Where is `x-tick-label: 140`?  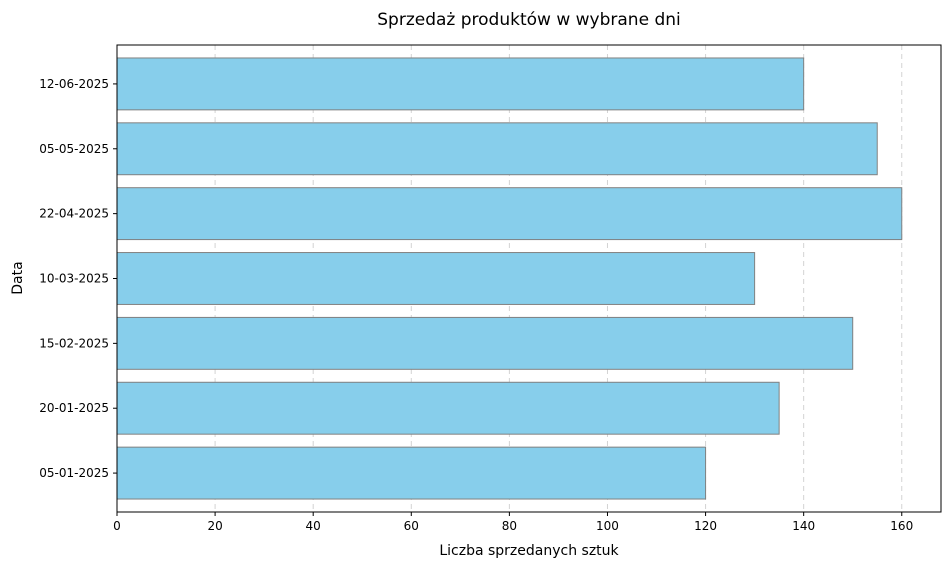
x-tick-label: 140 is located at coordinates (803, 526).